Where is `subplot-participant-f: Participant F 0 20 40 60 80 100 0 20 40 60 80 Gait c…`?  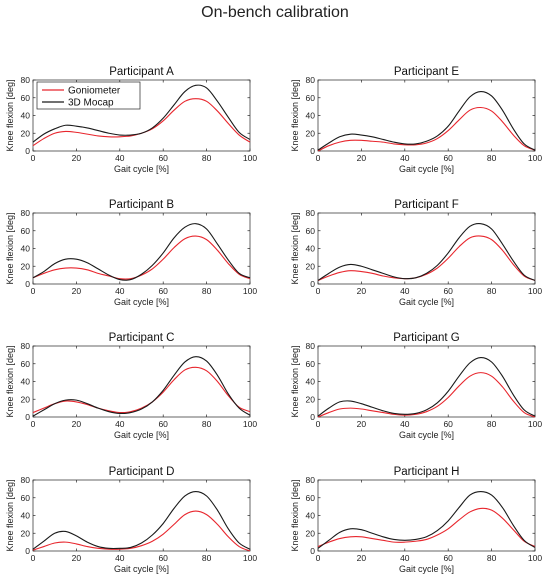
subplot-participant-f: Participant F 0 20 40 60 80 100 0 20 40 60 80 Gait c… is located at coordinates (416, 253).